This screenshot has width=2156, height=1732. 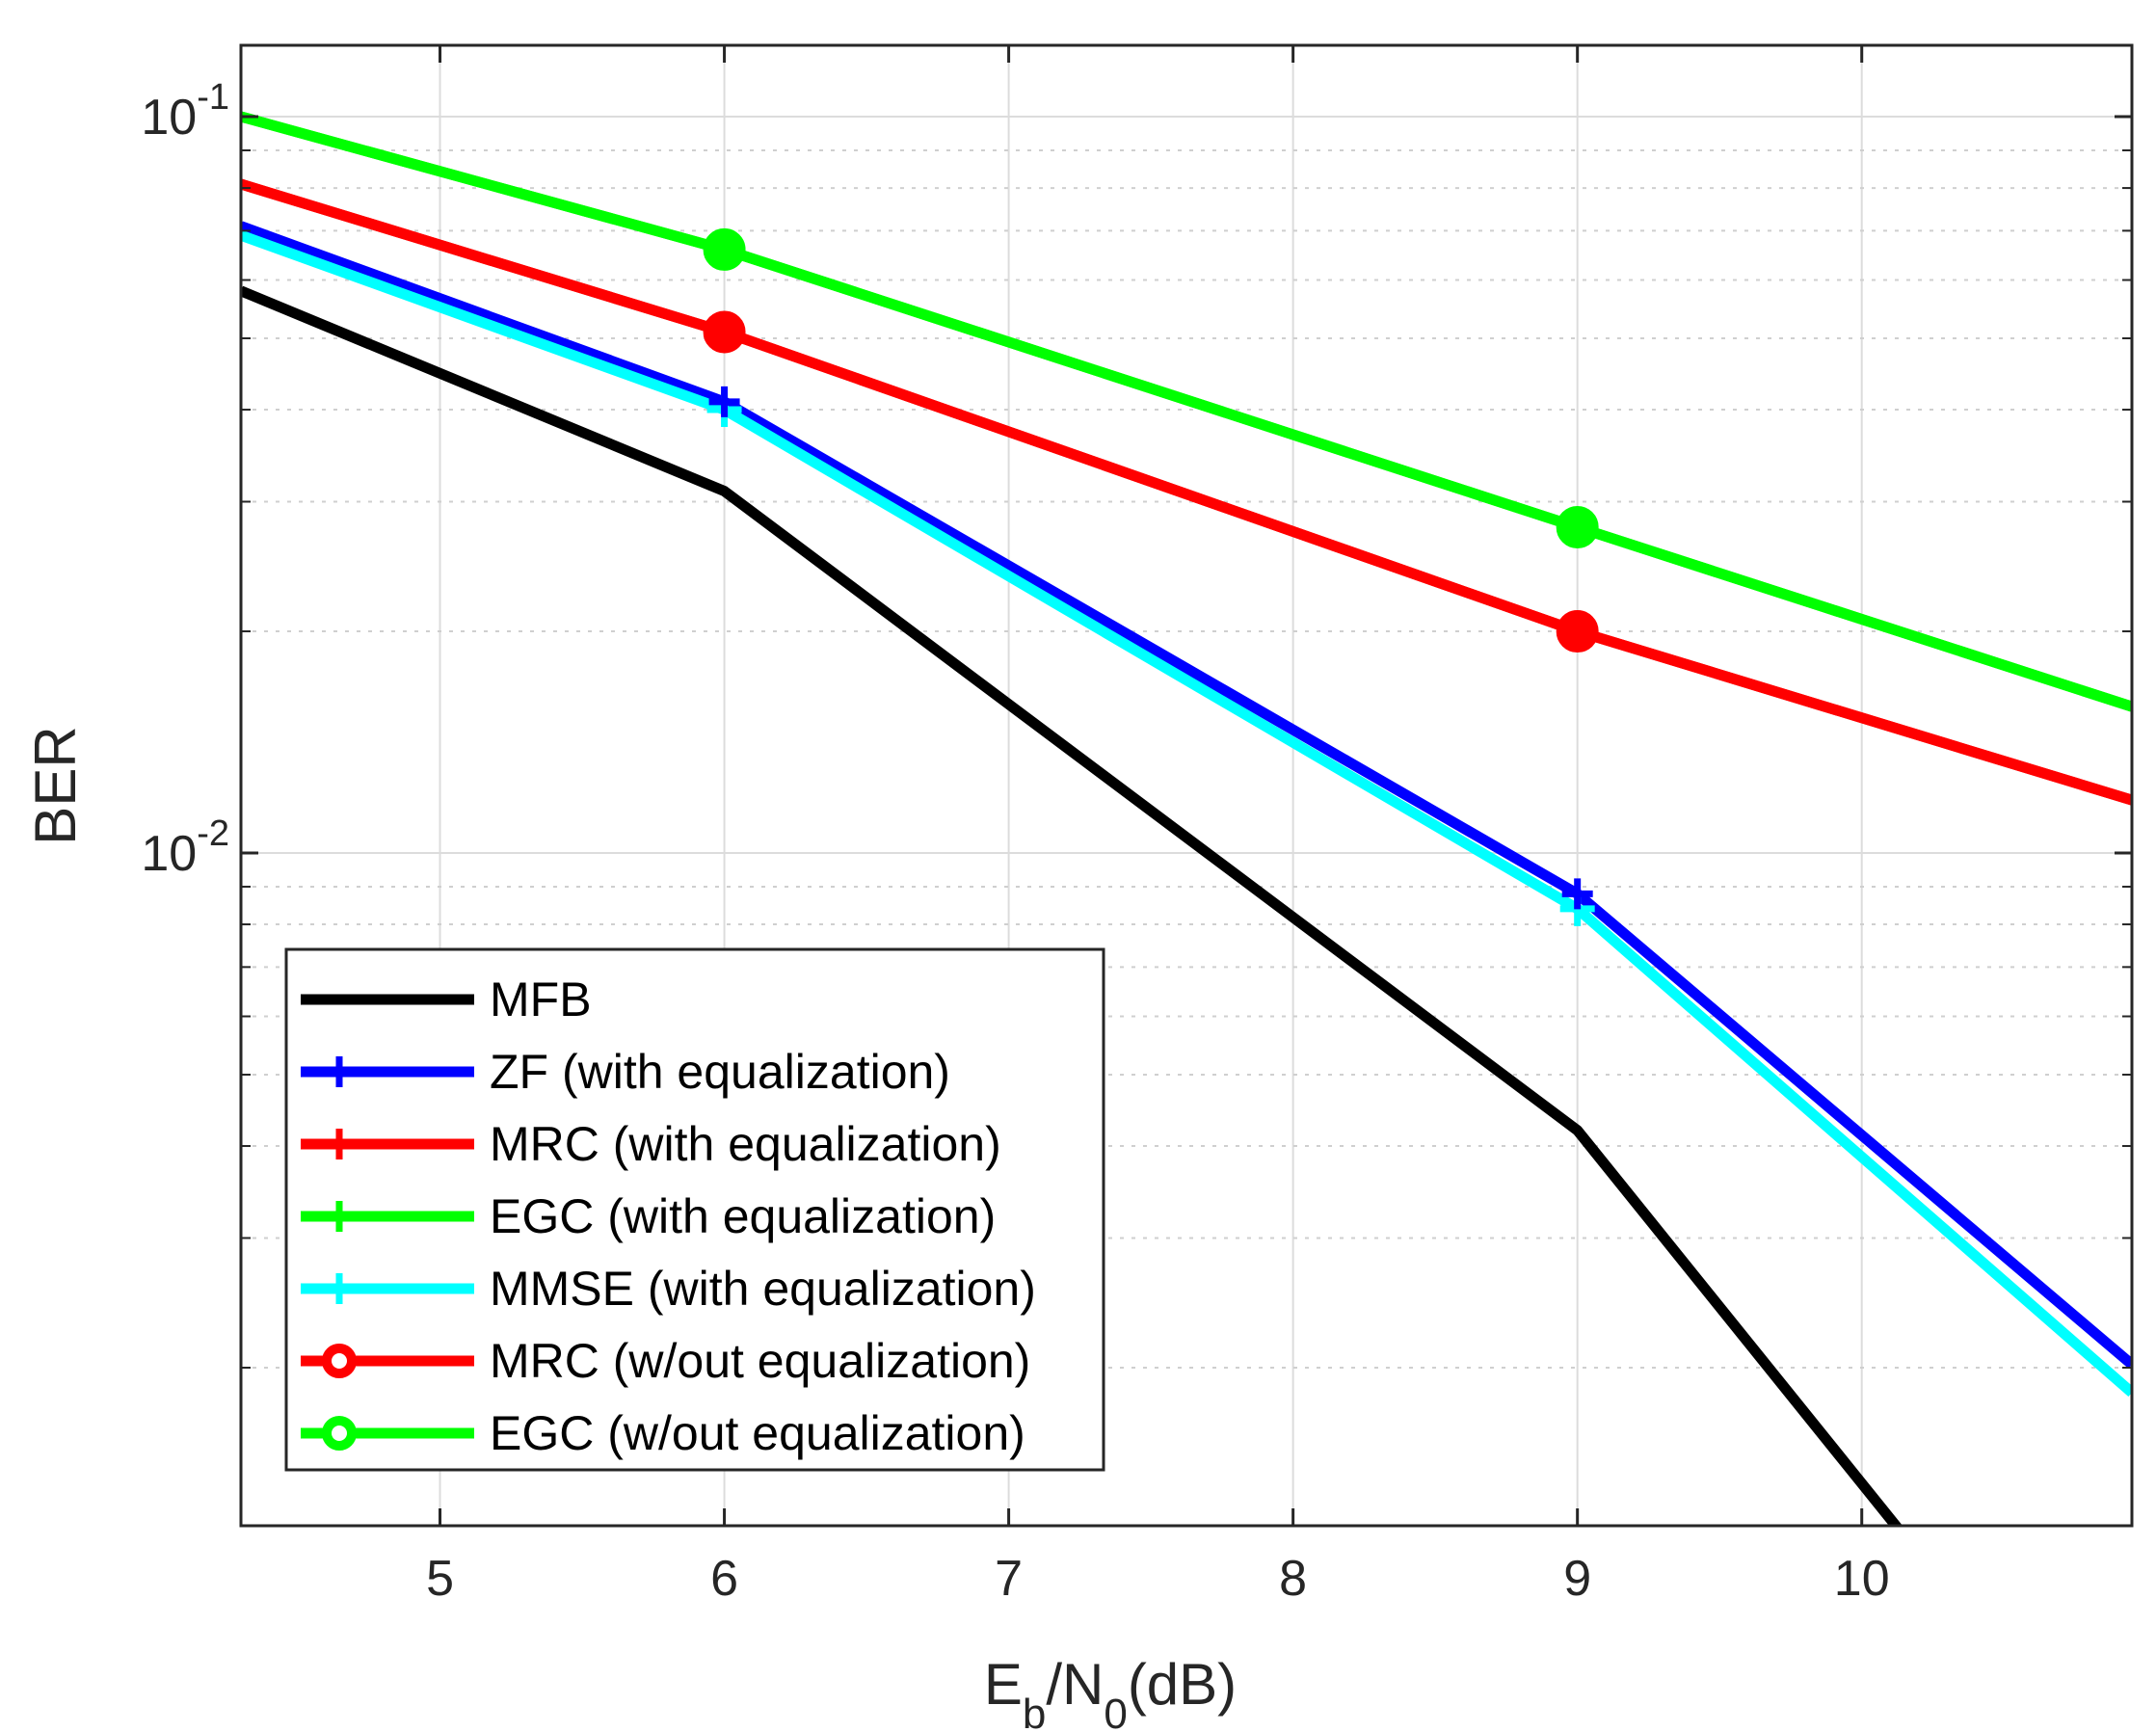 I want to click on legend-box, so click(x=694, y=1210).